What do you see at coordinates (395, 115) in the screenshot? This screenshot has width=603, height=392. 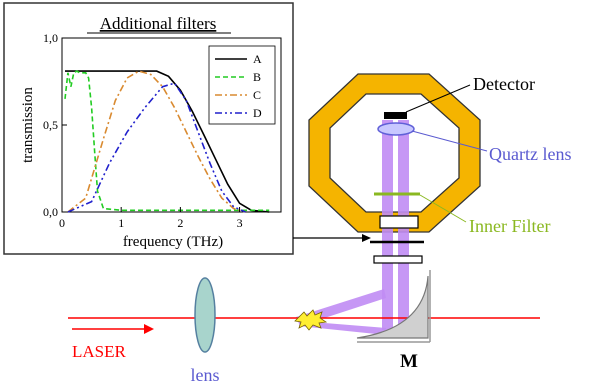 I see `detector` at bounding box center [395, 115].